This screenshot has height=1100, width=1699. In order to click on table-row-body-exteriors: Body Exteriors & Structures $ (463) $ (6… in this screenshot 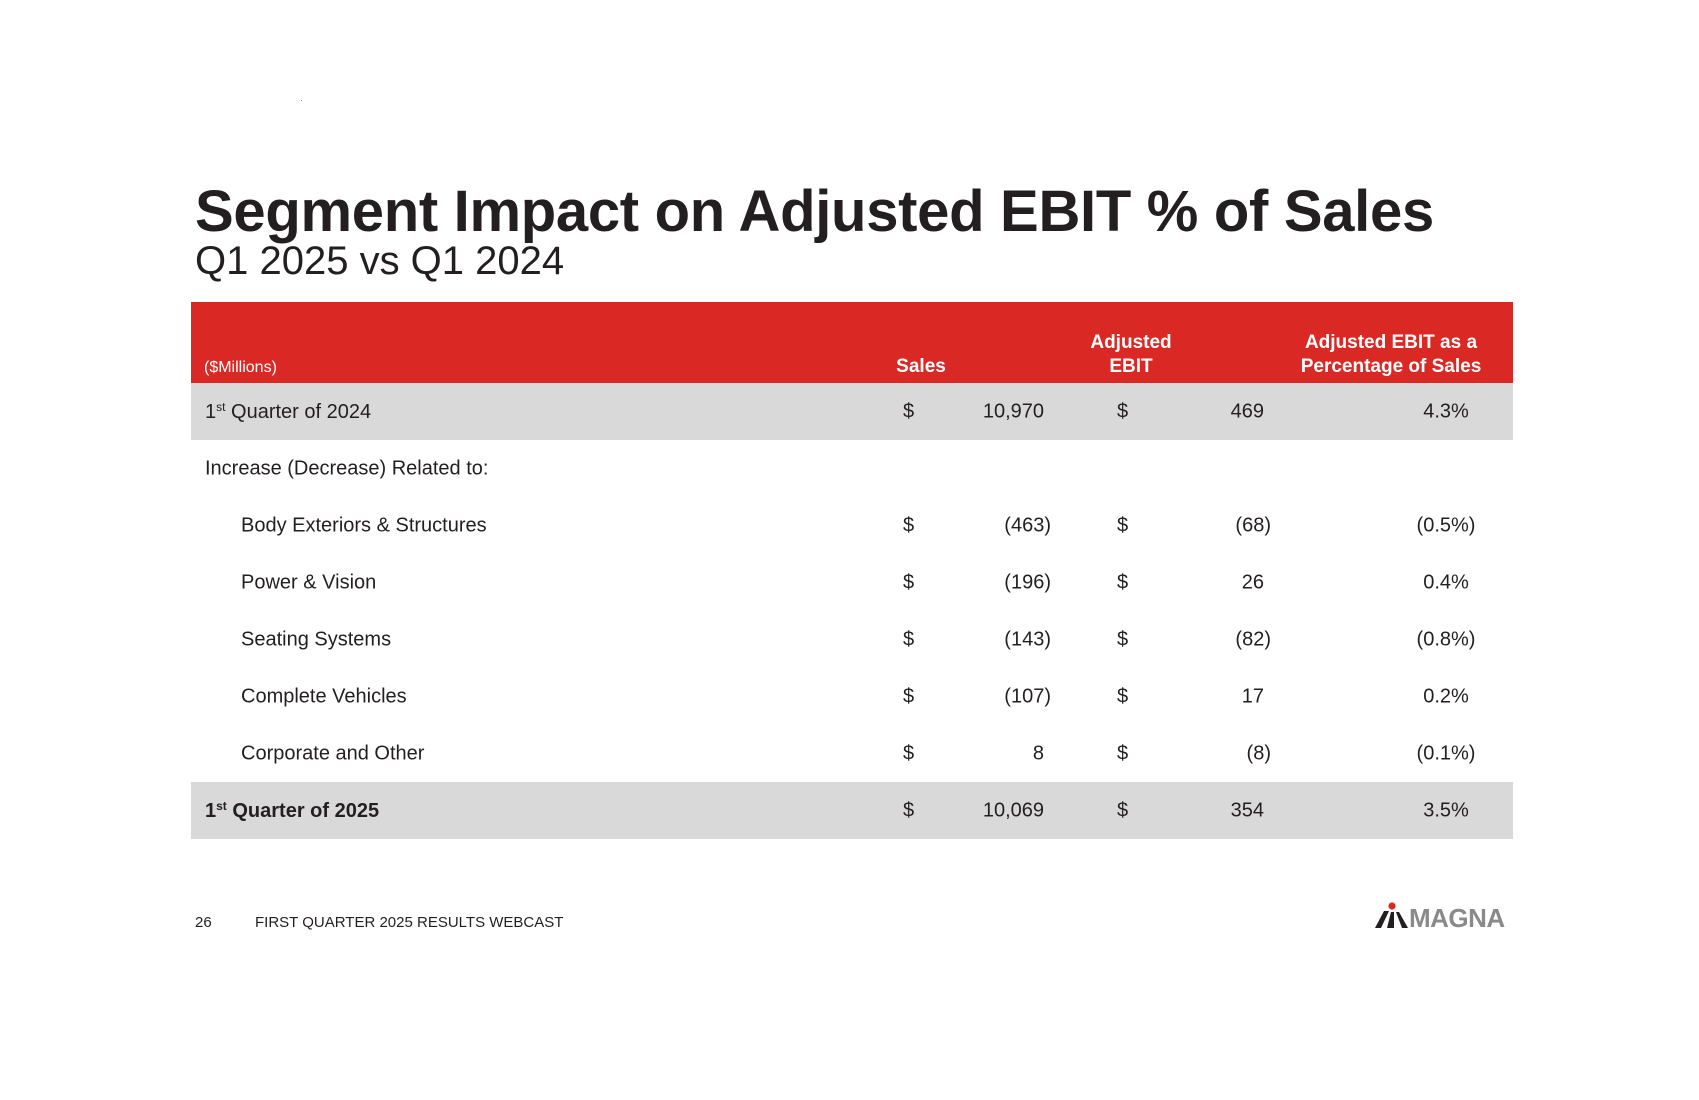, I will do `click(852, 525)`.